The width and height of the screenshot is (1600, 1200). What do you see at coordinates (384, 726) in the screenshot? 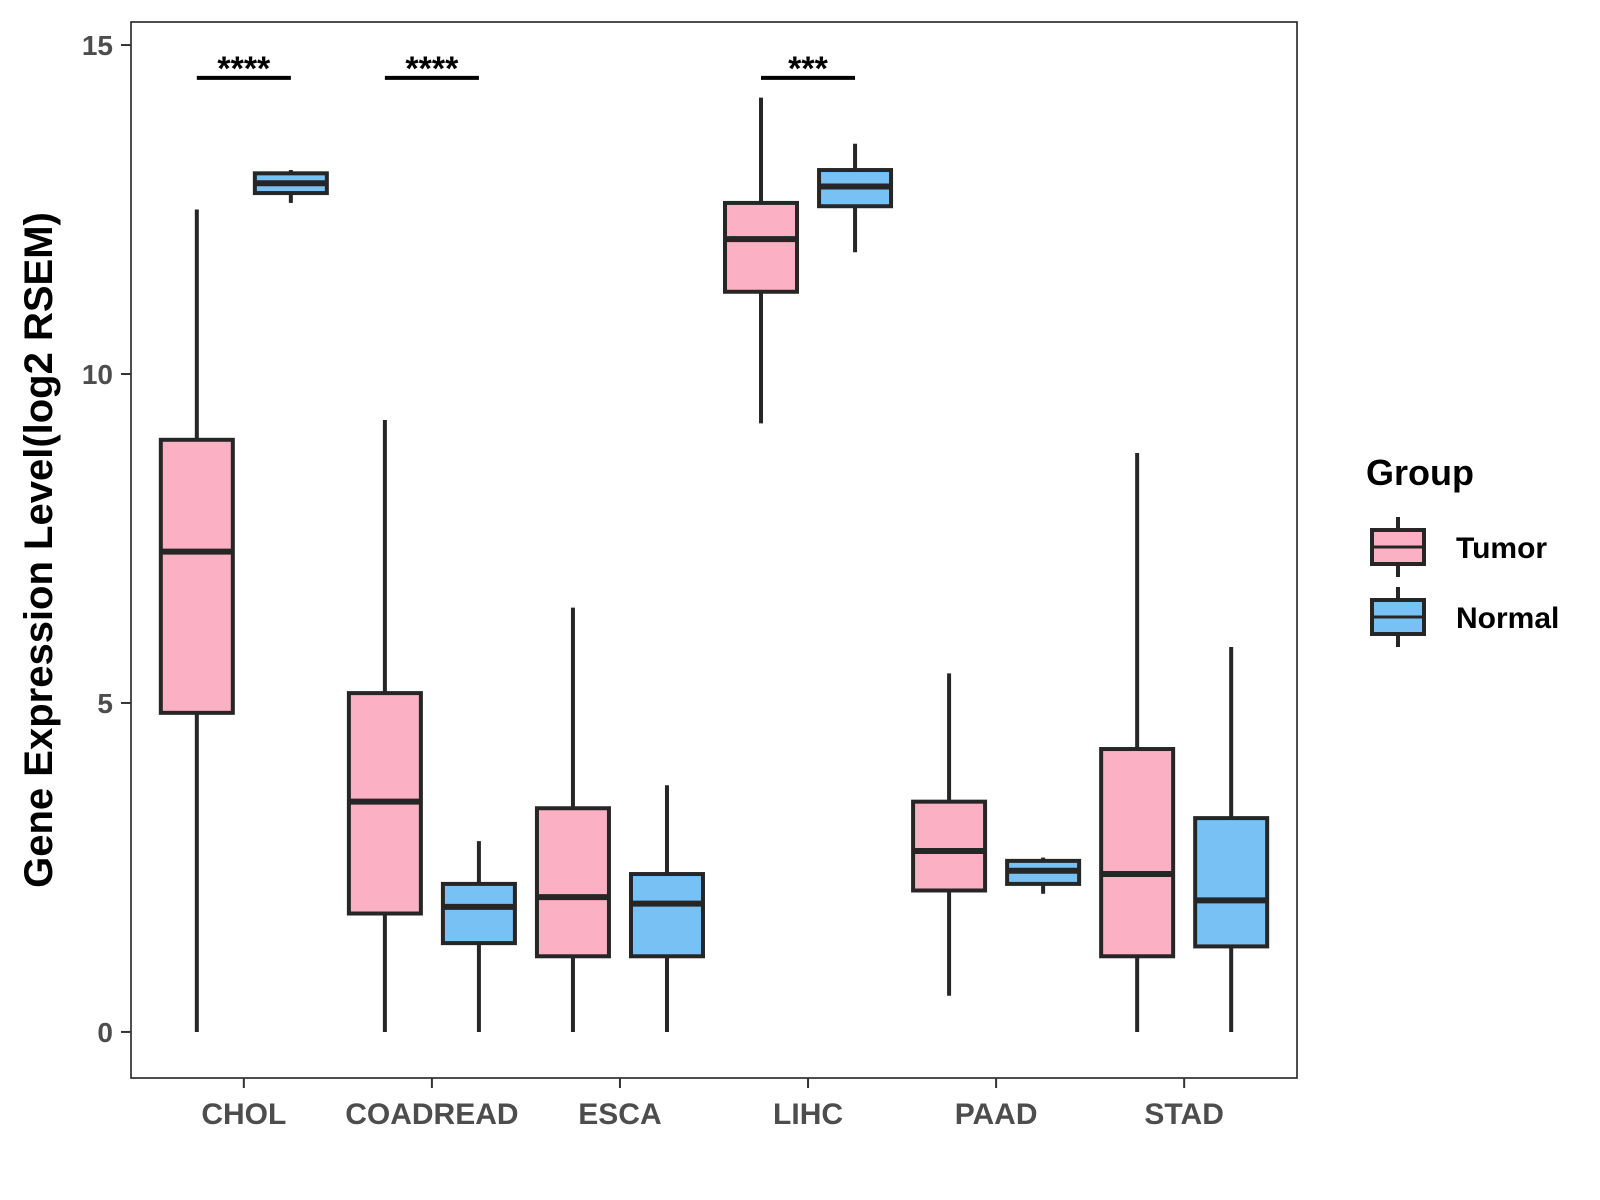
I see `box-tumor-coadread` at bounding box center [384, 726].